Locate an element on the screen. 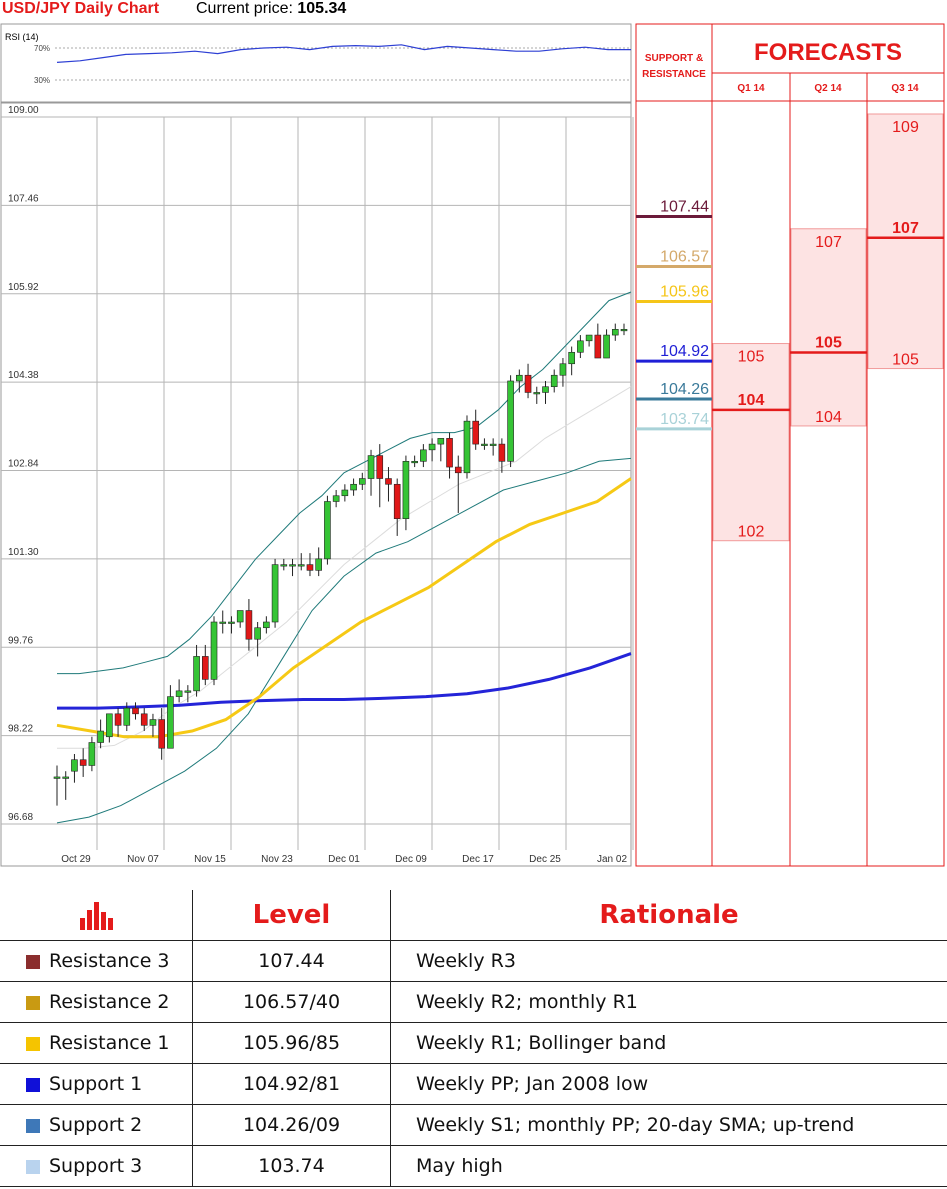 The height and width of the screenshot is (1189, 947). y-tick-label: 107.46 is located at coordinates (23, 198).